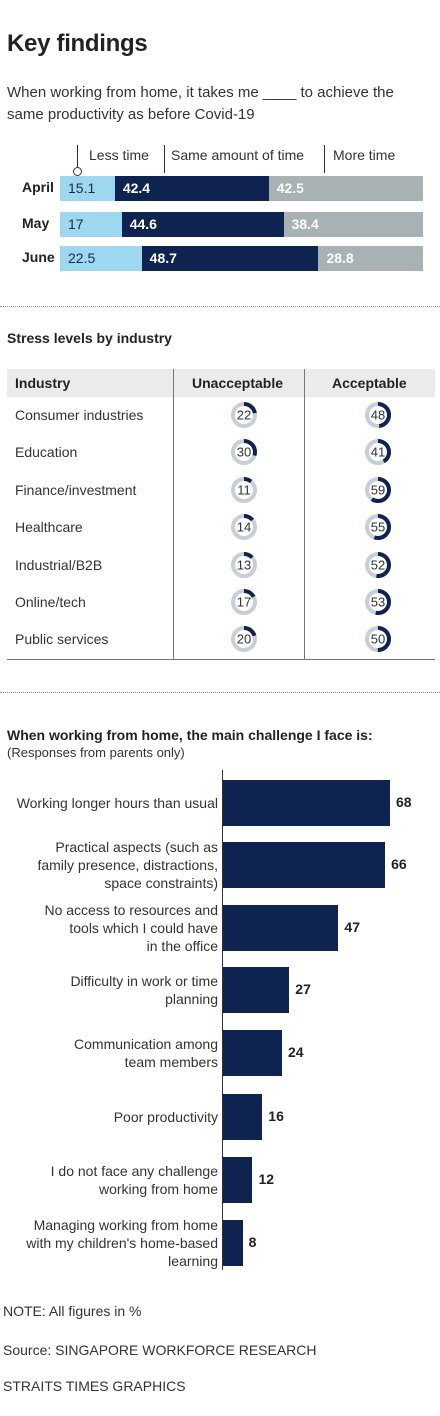 The width and height of the screenshot is (440, 1416). I want to click on industry-name: Online/tech, so click(50, 602).